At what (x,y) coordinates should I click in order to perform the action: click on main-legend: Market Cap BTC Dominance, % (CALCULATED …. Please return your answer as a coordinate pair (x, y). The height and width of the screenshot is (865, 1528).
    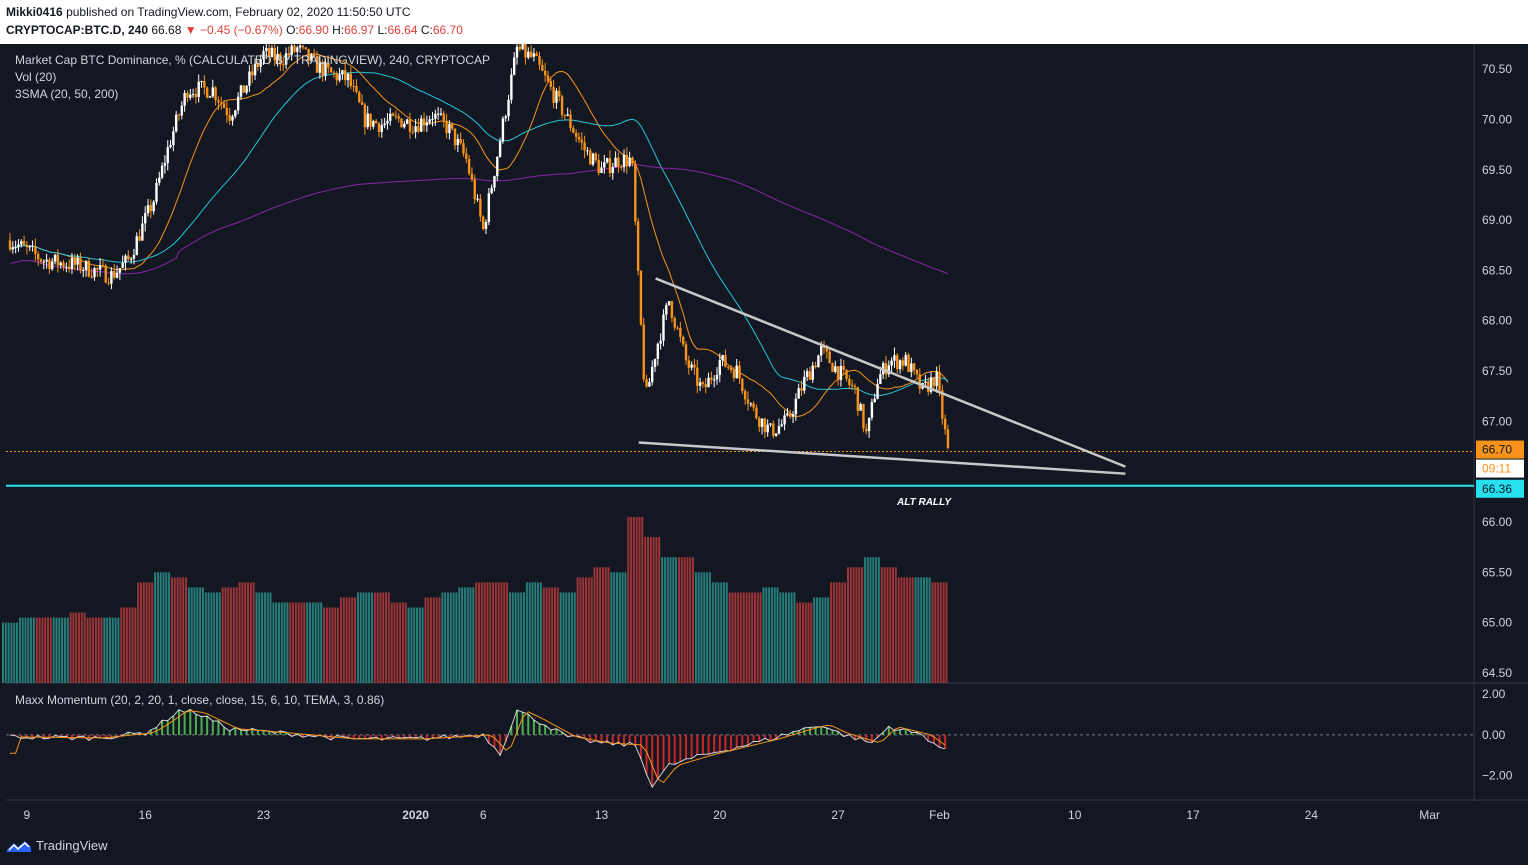
    Looking at the image, I should click on (253, 60).